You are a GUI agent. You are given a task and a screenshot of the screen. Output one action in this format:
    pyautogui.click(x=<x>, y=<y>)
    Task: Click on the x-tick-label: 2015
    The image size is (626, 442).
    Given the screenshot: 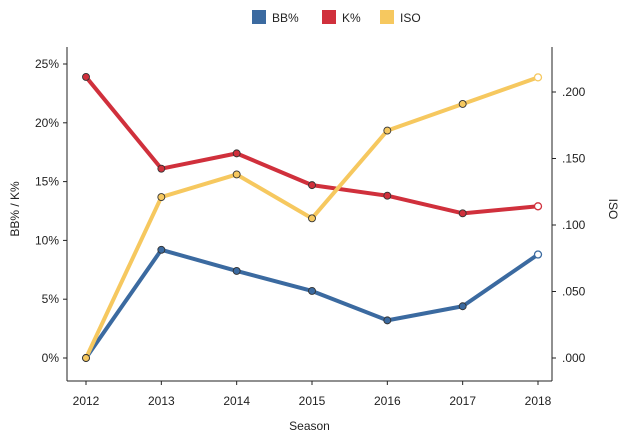 What is the action you would take?
    pyautogui.click(x=312, y=401)
    